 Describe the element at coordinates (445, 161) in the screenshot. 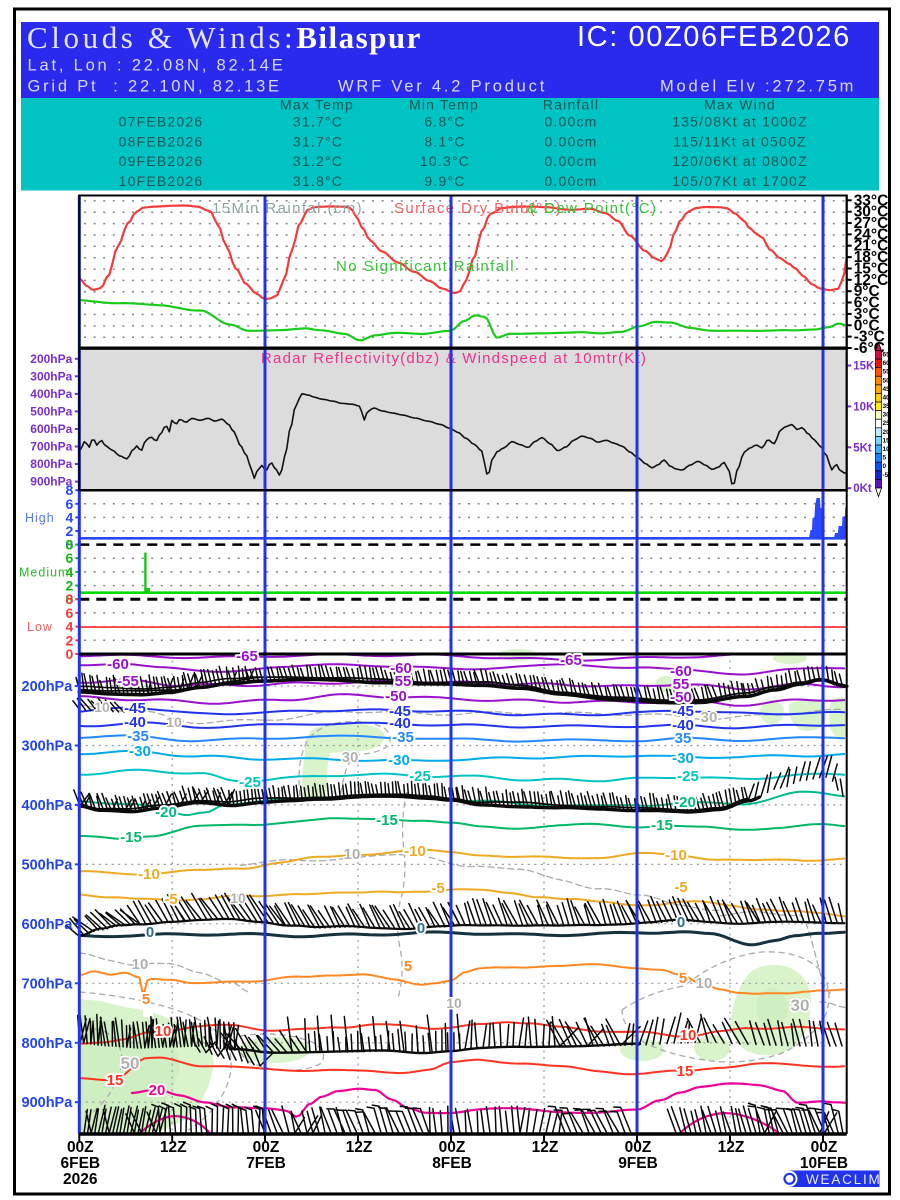

I see `svg-text: 10.3°C` at that location.